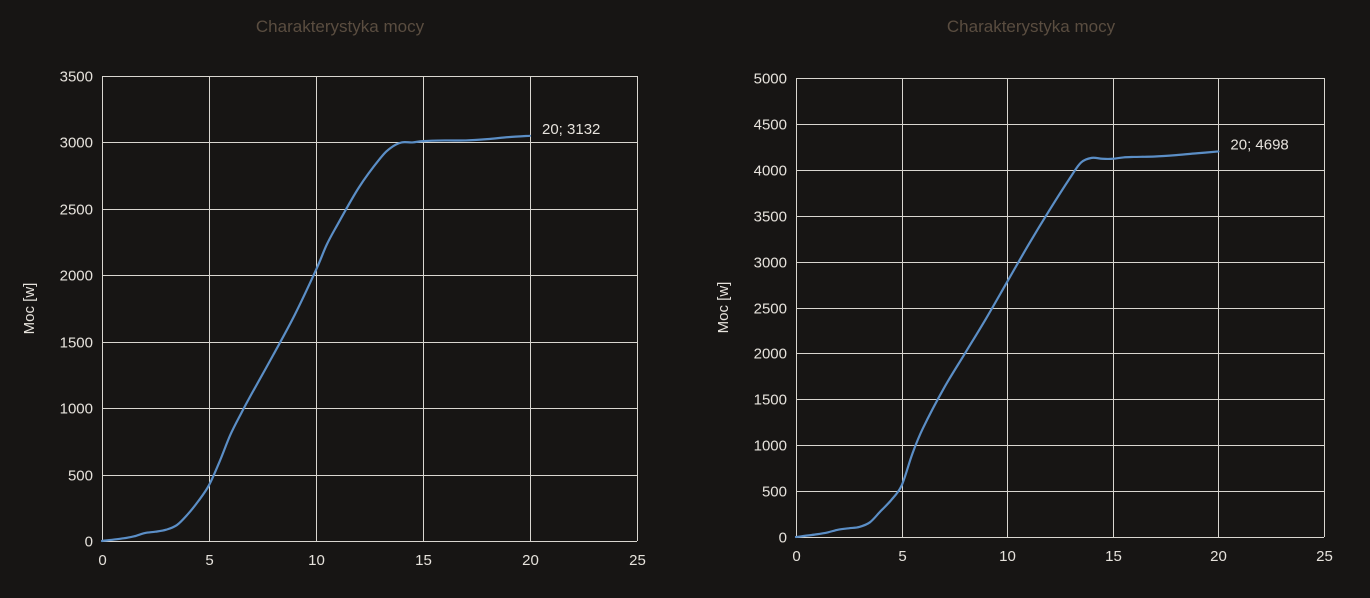  I want to click on data-label: 20; 3132, so click(571, 129).